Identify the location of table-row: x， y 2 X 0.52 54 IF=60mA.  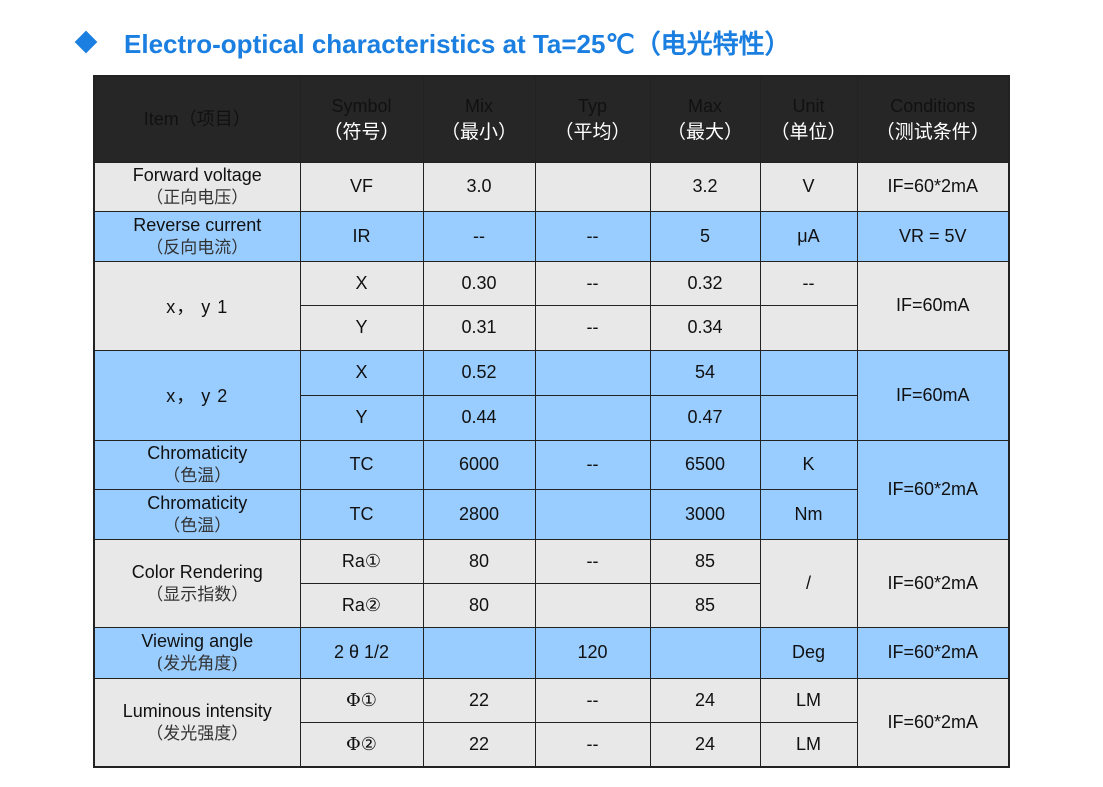
(551, 395).